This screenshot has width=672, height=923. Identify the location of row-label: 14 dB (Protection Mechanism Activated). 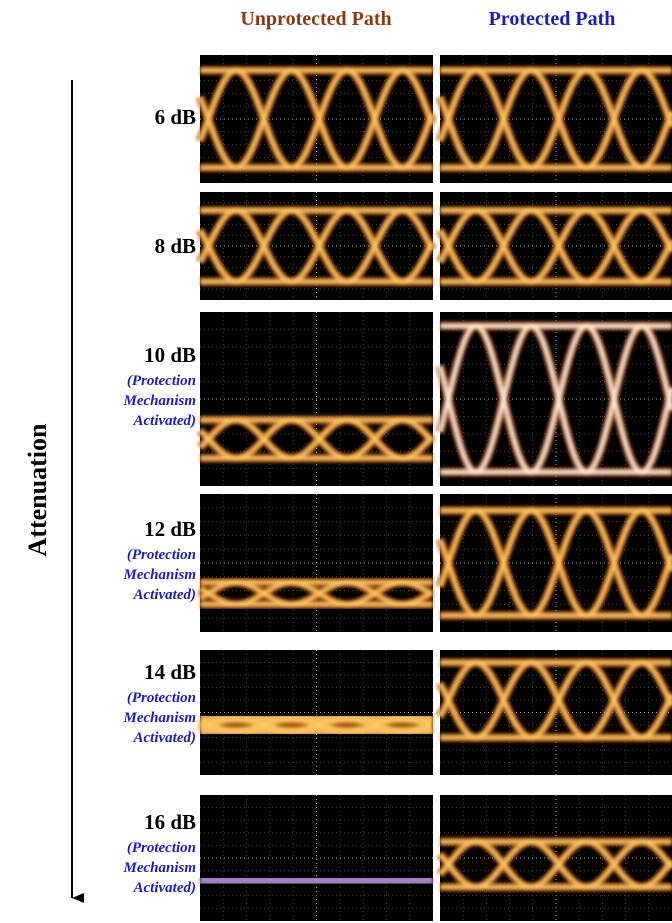
(148, 704).